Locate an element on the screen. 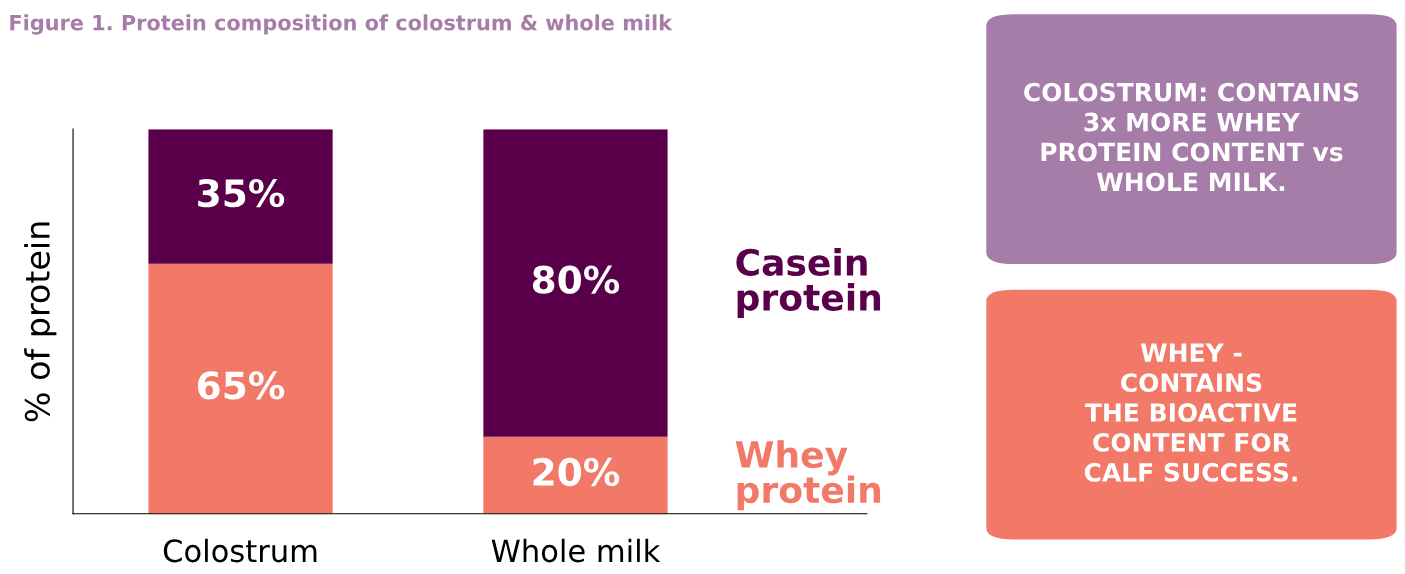 The image size is (1405, 574). y-axis-title: % of protein is located at coordinates (40, 322).